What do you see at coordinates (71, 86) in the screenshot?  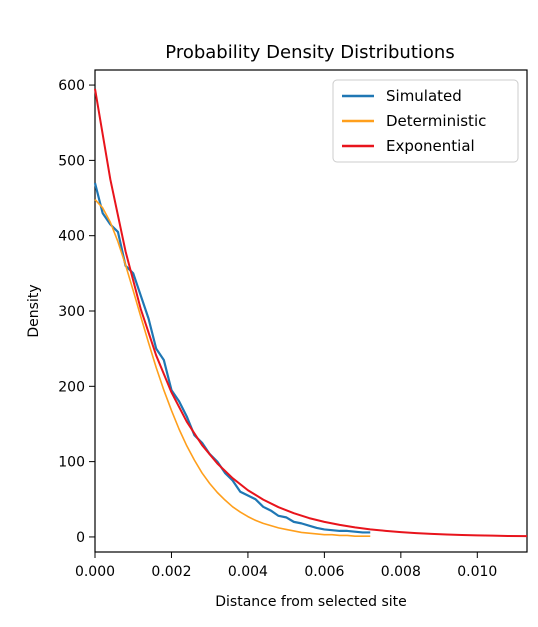 I see `y-tick-label: 600` at bounding box center [71, 86].